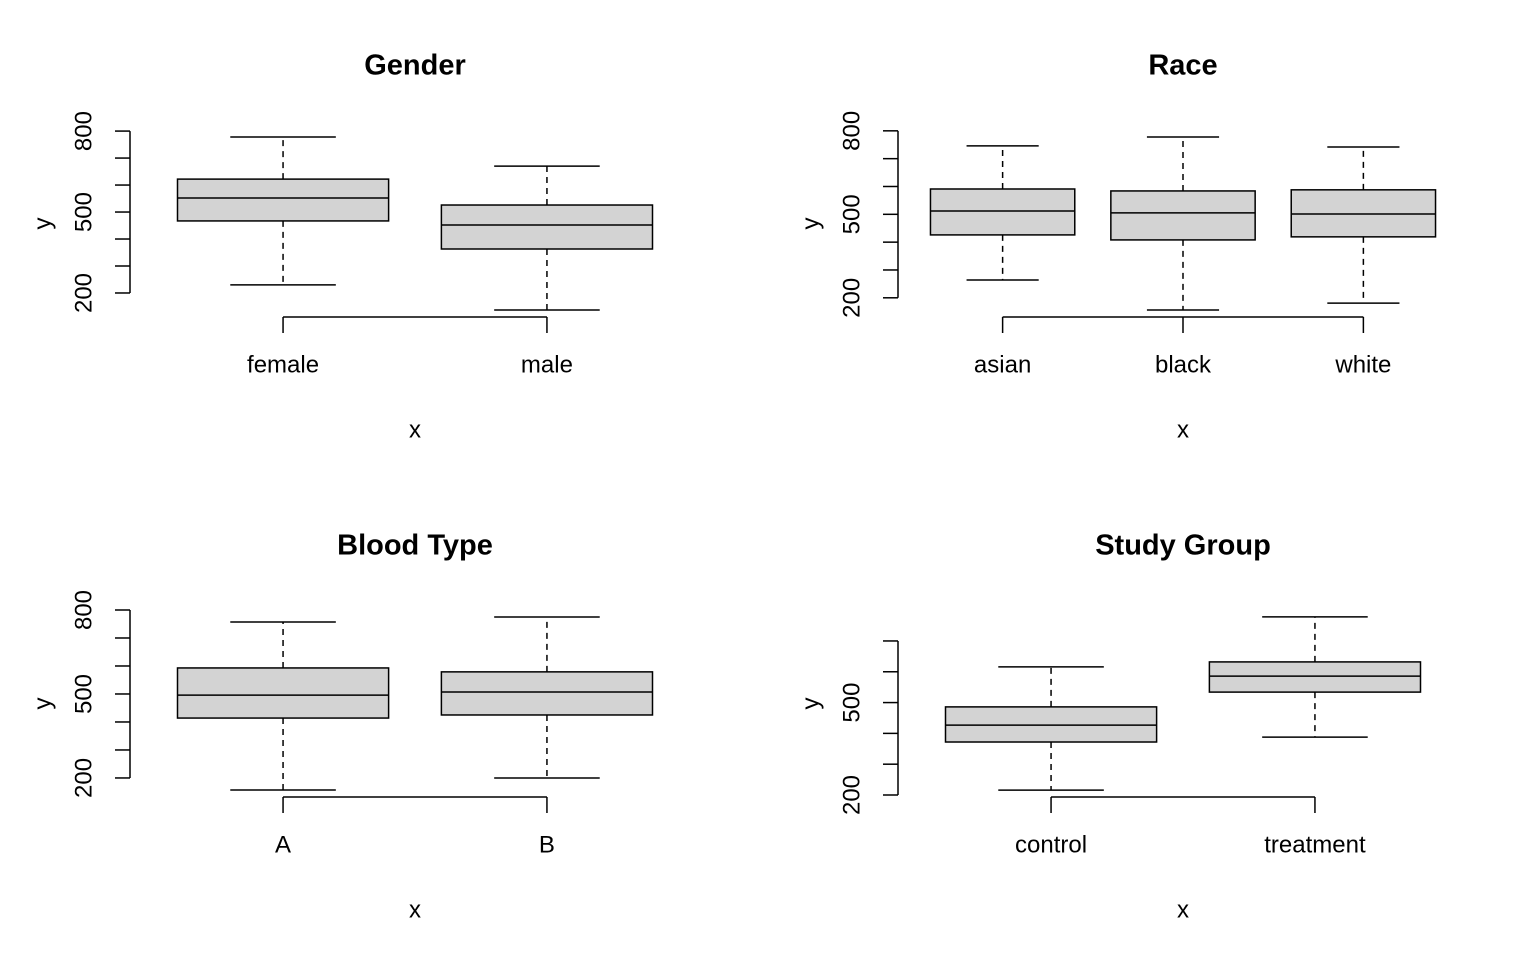 This screenshot has width=1536, height=960. What do you see at coordinates (1362, 364) in the screenshot?
I see `x-tick-label: white` at bounding box center [1362, 364].